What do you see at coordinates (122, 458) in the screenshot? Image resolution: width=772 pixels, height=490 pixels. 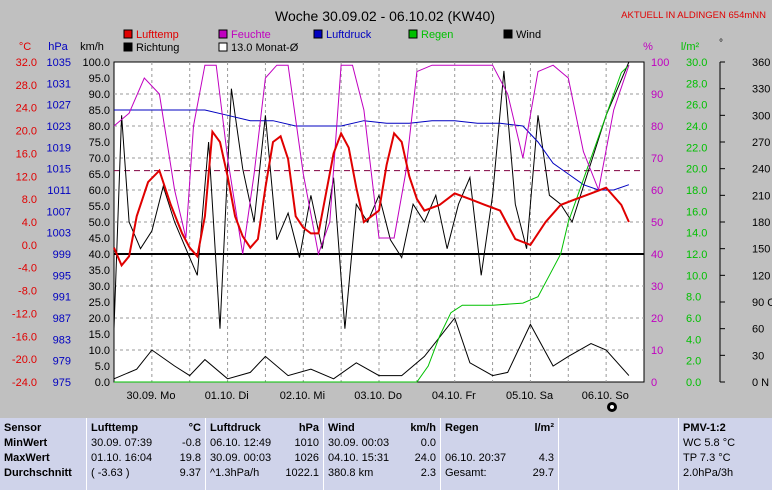 I see `lufttemp-max-time: 01.10. 16:04` at bounding box center [122, 458].